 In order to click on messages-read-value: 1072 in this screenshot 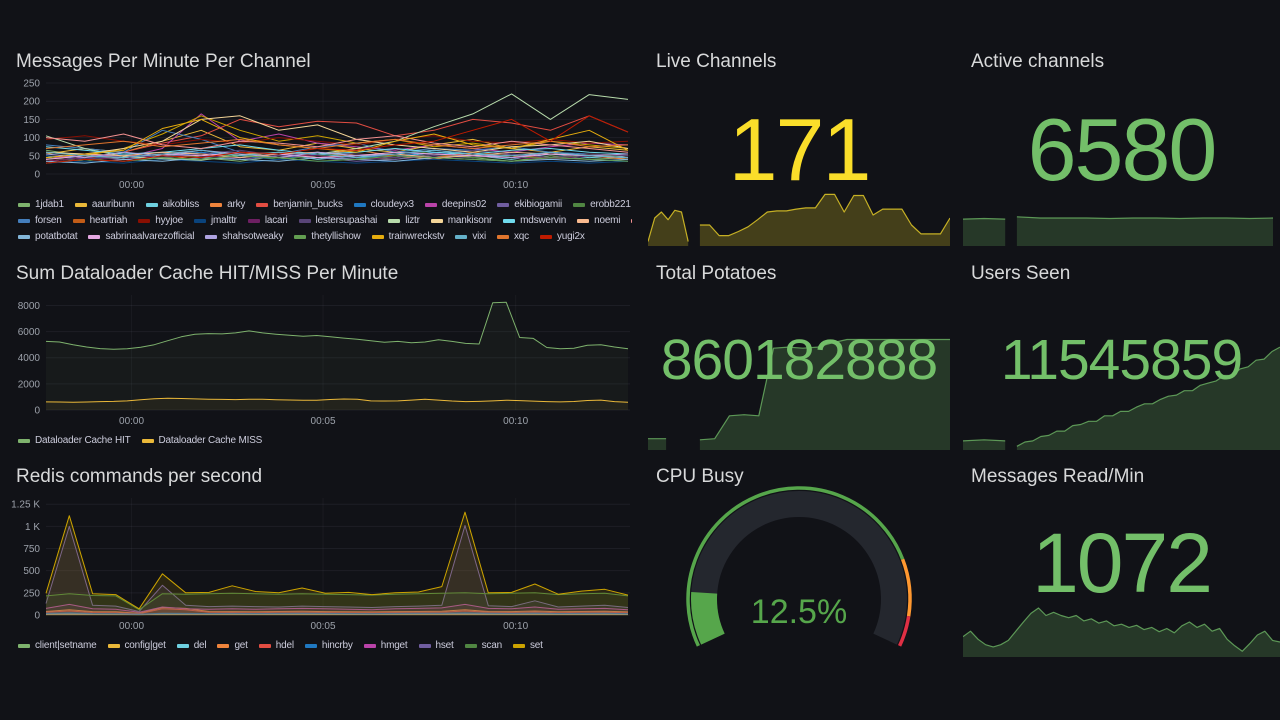, I will do `click(1122, 563)`.